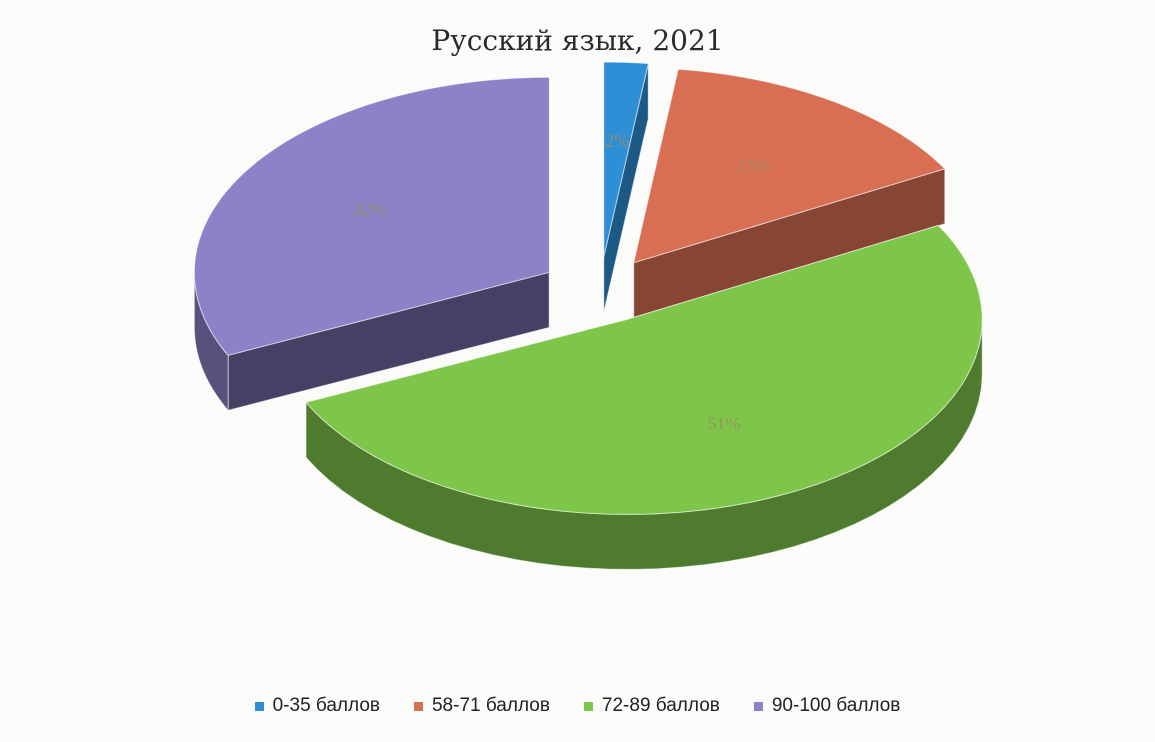 This screenshot has height=742, width=1155. I want to click on legend-label: 0-35 баллов, so click(326, 705).